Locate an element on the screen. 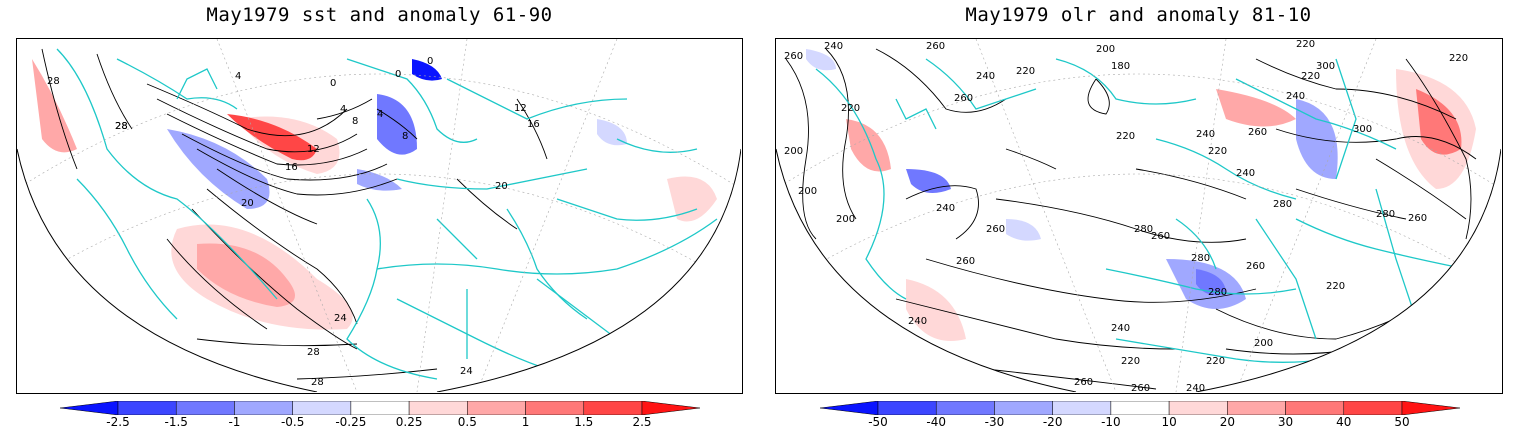 This screenshot has width=1520, height=430. colorbar-tick-label: -40 is located at coordinates (936, 422).